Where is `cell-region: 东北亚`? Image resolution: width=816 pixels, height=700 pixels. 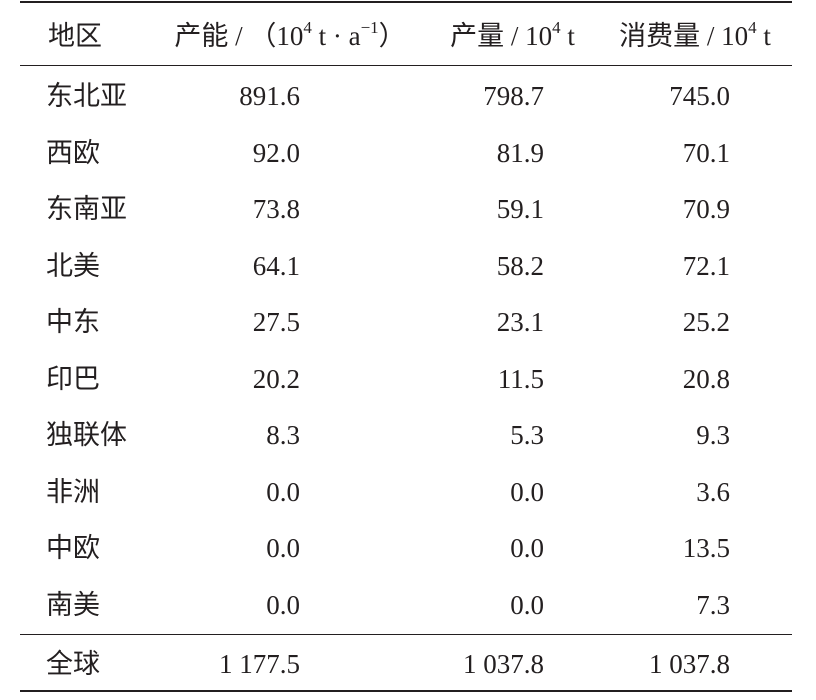
cell-region: 东北亚 is located at coordinates (86, 96).